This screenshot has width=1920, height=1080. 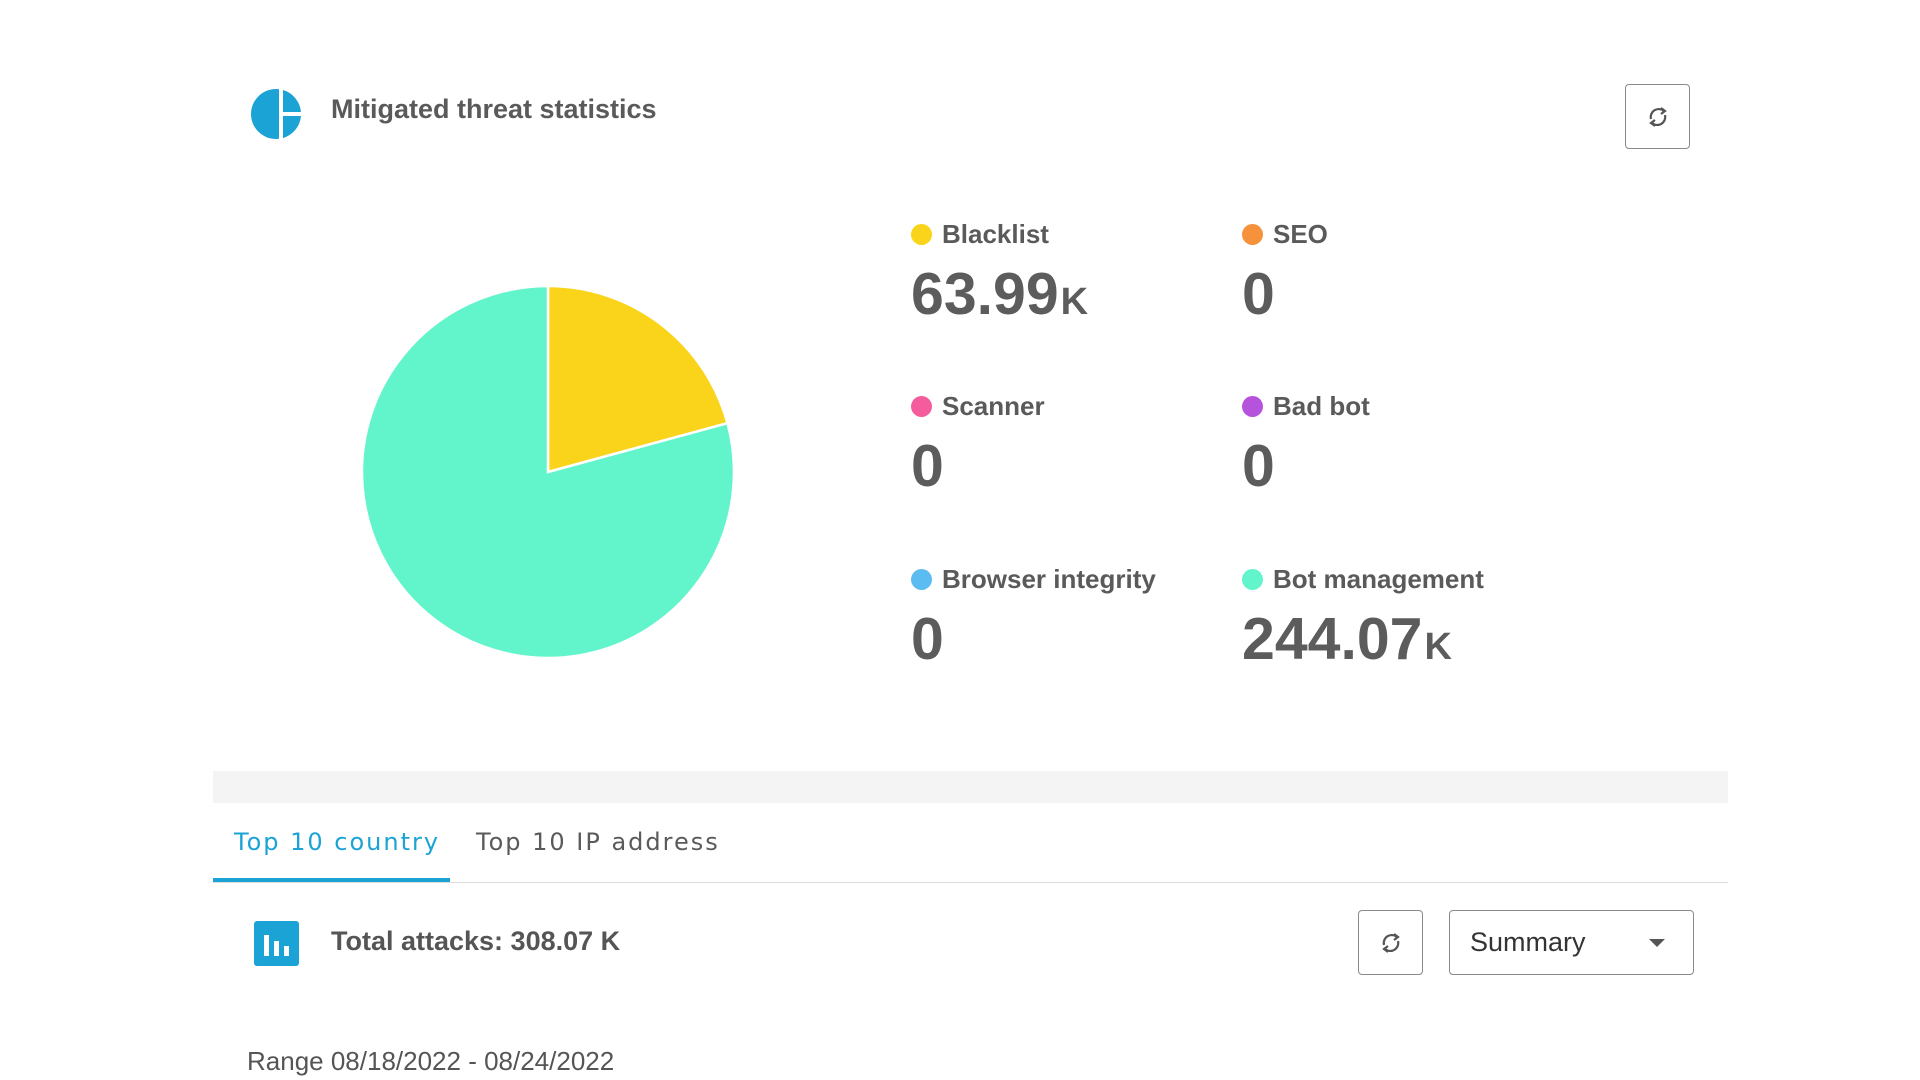 I want to click on active-tab-indicator, so click(x=331, y=880).